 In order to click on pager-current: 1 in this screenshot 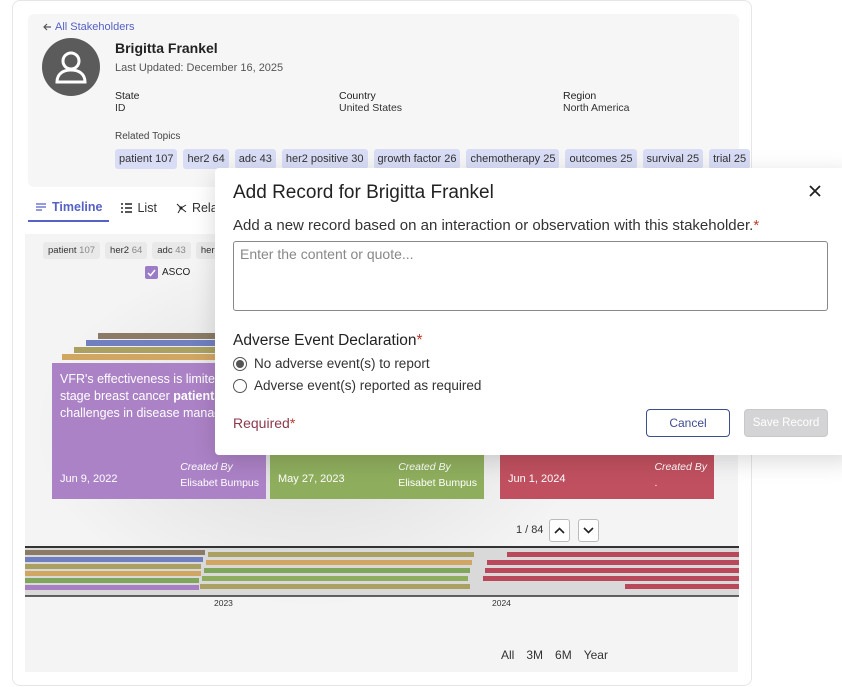, I will do `click(519, 530)`.